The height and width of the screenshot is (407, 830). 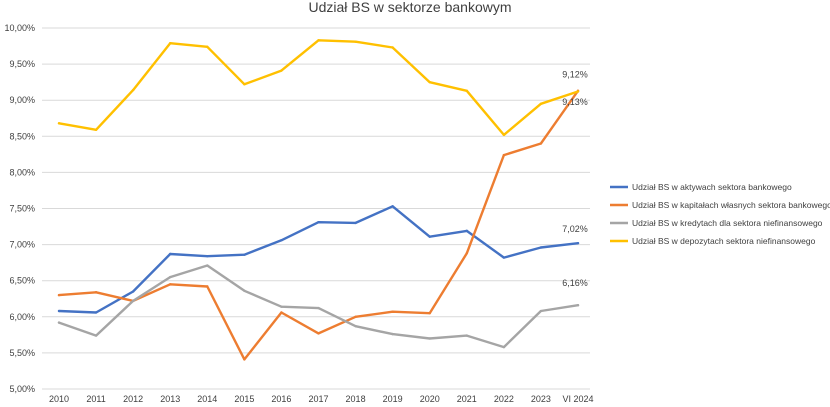 I want to click on series-line, so click(x=318, y=306).